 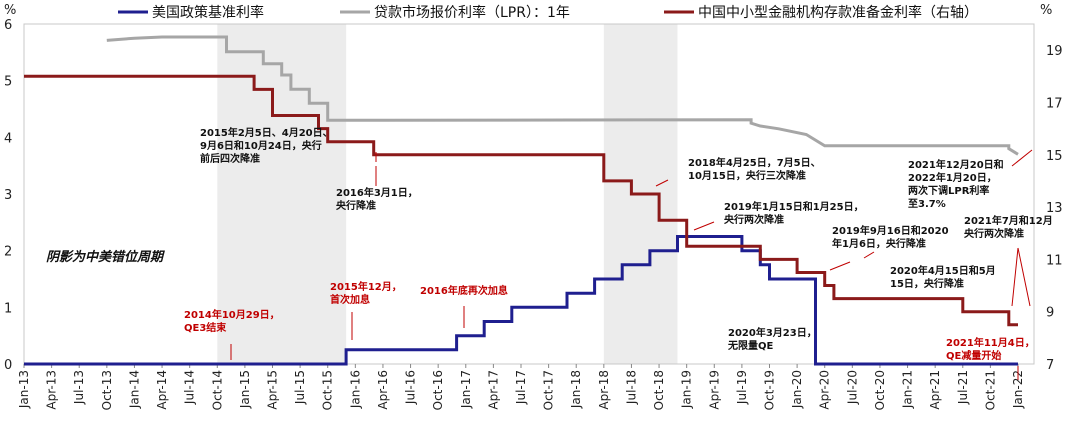 What do you see at coordinates (935, 390) in the screenshot?
I see `x-tick-label: Apr-21` at bounding box center [935, 390].